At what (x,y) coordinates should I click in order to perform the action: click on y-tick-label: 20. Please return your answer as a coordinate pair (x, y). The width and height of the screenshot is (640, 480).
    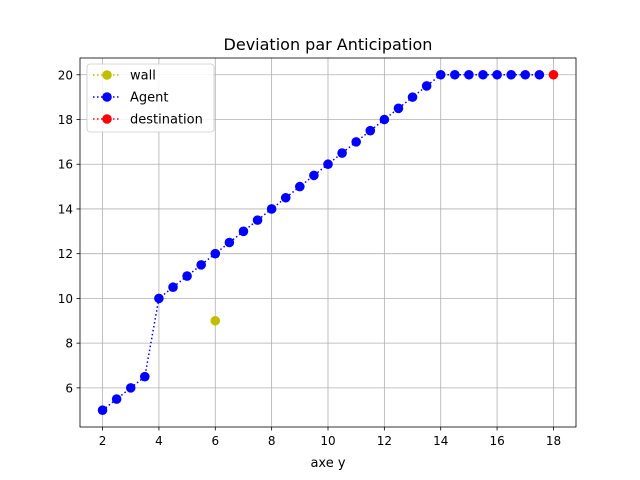
    Looking at the image, I should click on (65, 75).